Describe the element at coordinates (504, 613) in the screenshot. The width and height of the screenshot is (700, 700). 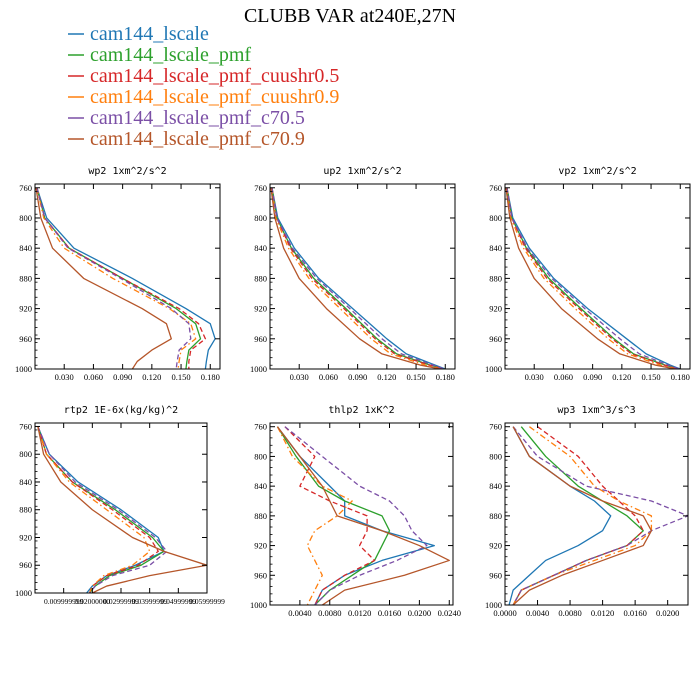
I see `x-tick-label: 0.0000` at that location.